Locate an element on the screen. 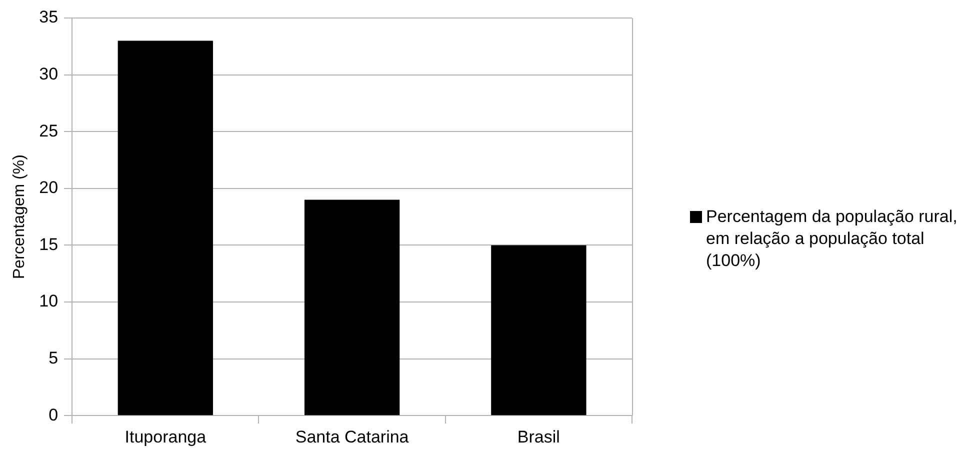 The image size is (971, 456). y-tick-label: 30 is located at coordinates (48, 74).